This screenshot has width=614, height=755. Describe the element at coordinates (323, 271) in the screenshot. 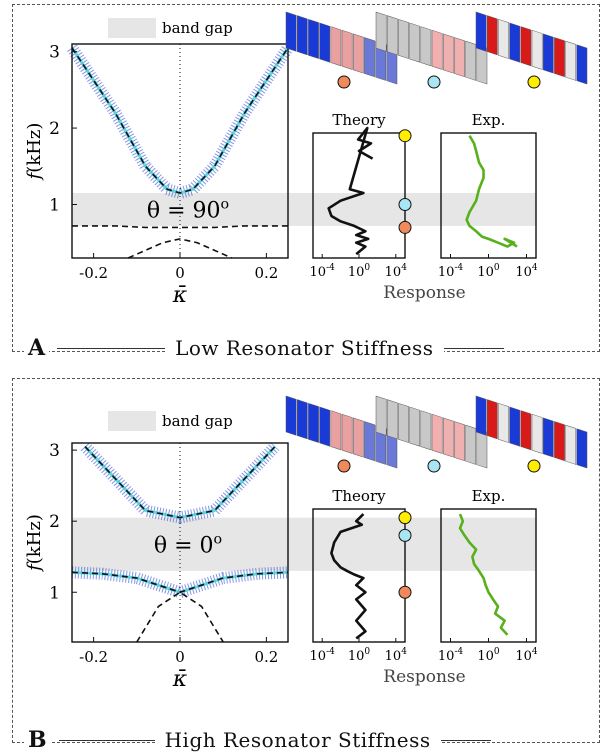

I see `theory-tick-label: 10⁻⁴` at that location.